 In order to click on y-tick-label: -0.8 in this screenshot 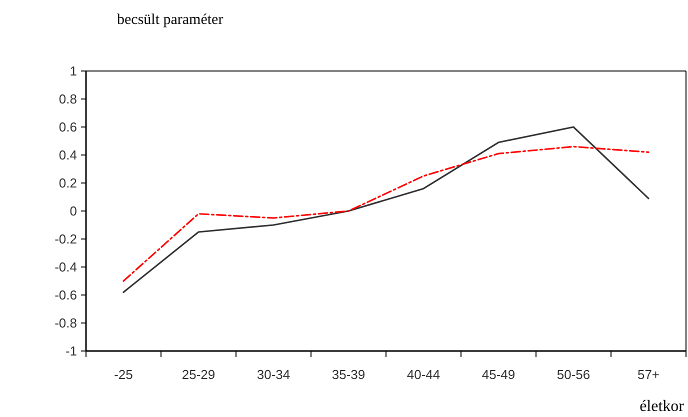, I will do `click(65, 323)`.